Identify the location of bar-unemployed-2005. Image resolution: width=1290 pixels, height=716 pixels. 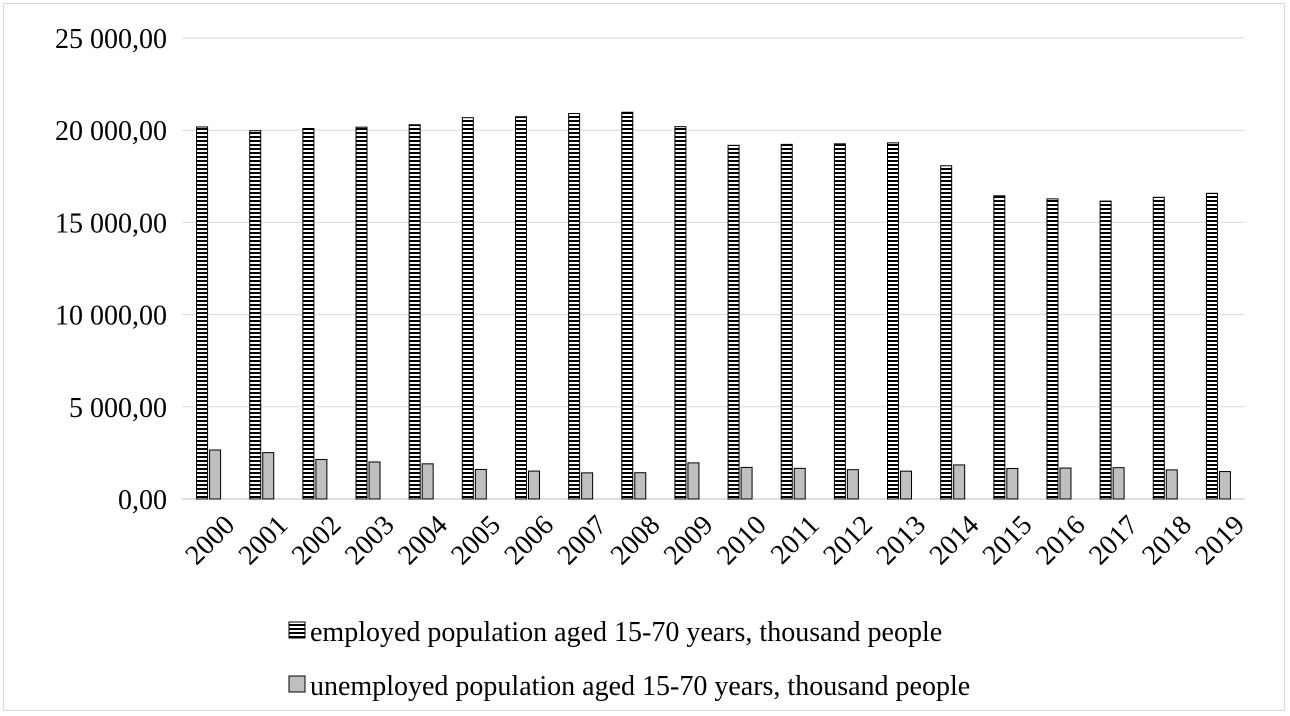
(480, 484).